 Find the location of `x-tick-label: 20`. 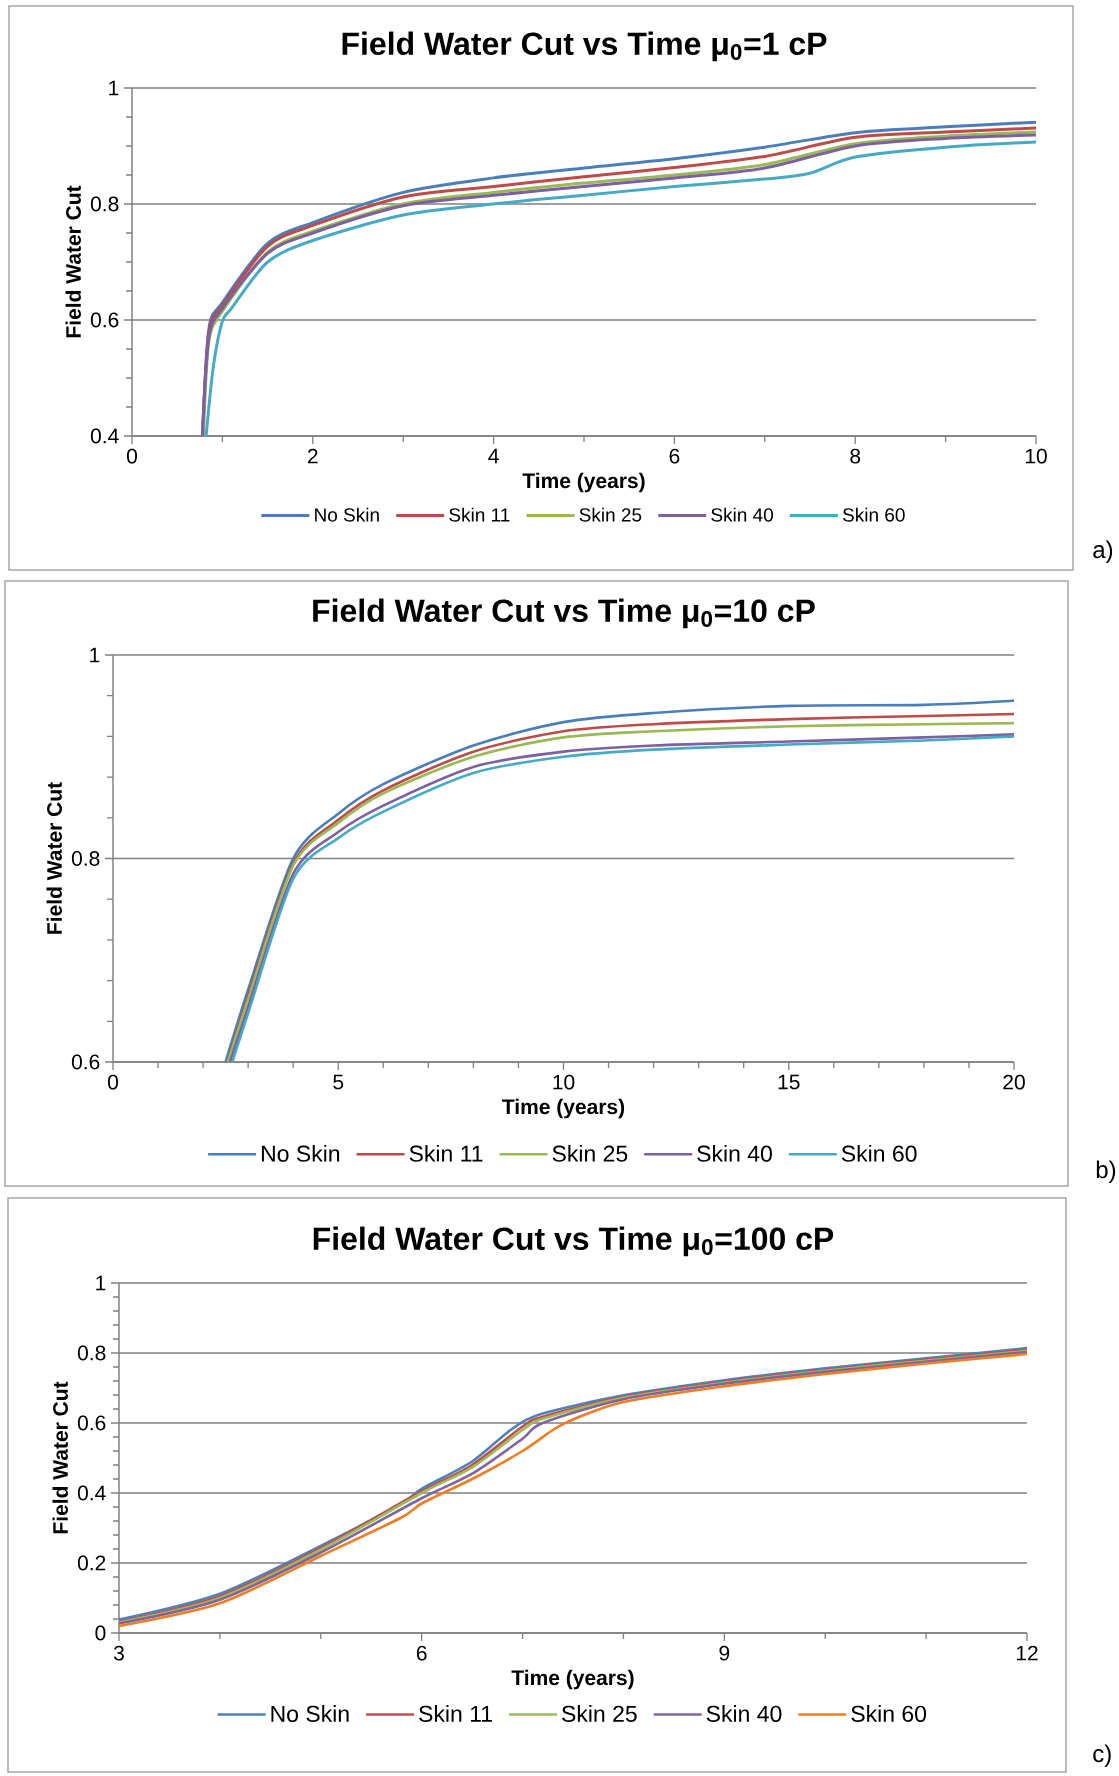

x-tick-label: 20 is located at coordinates (1014, 1082).